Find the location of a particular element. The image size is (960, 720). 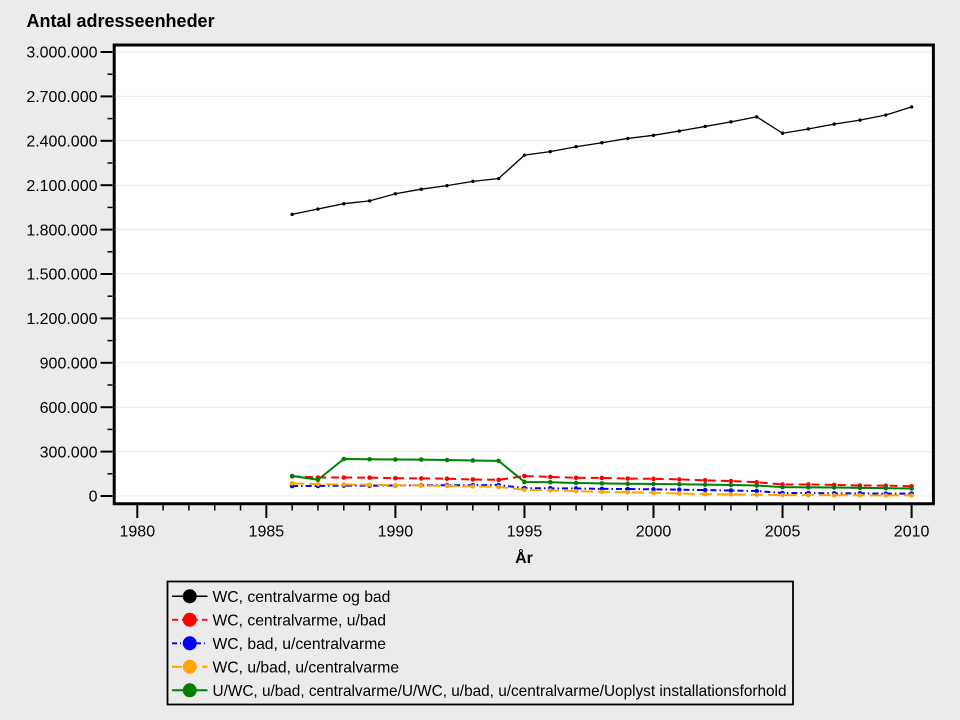

svg-text: 900.000 is located at coordinates (69, 364).